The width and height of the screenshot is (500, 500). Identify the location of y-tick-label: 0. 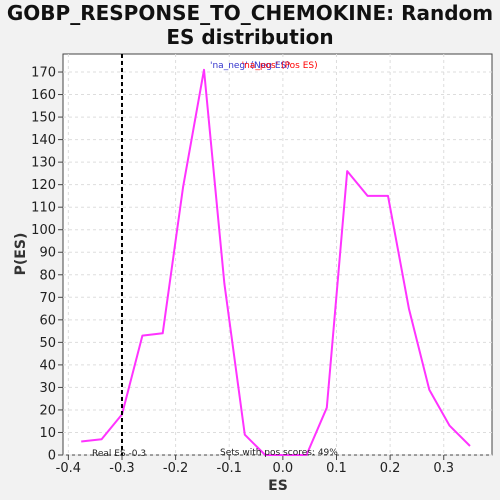
(52, 456).